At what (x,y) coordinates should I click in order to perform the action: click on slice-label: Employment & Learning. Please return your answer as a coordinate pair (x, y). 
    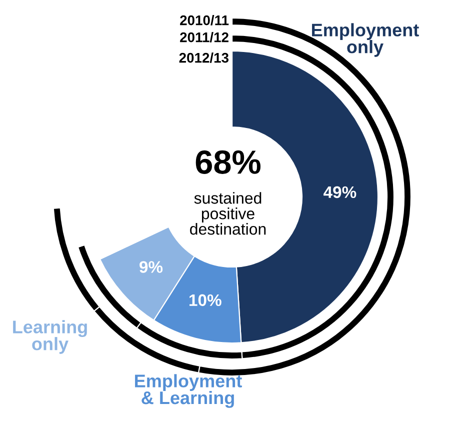
    Looking at the image, I should click on (188, 391).